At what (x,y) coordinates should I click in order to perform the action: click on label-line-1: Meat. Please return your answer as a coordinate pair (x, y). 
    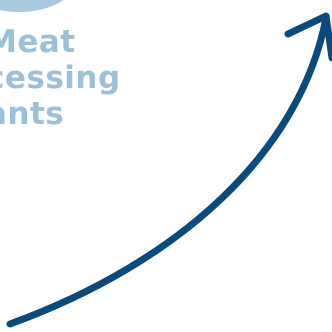
    Looking at the image, I should click on (38, 42).